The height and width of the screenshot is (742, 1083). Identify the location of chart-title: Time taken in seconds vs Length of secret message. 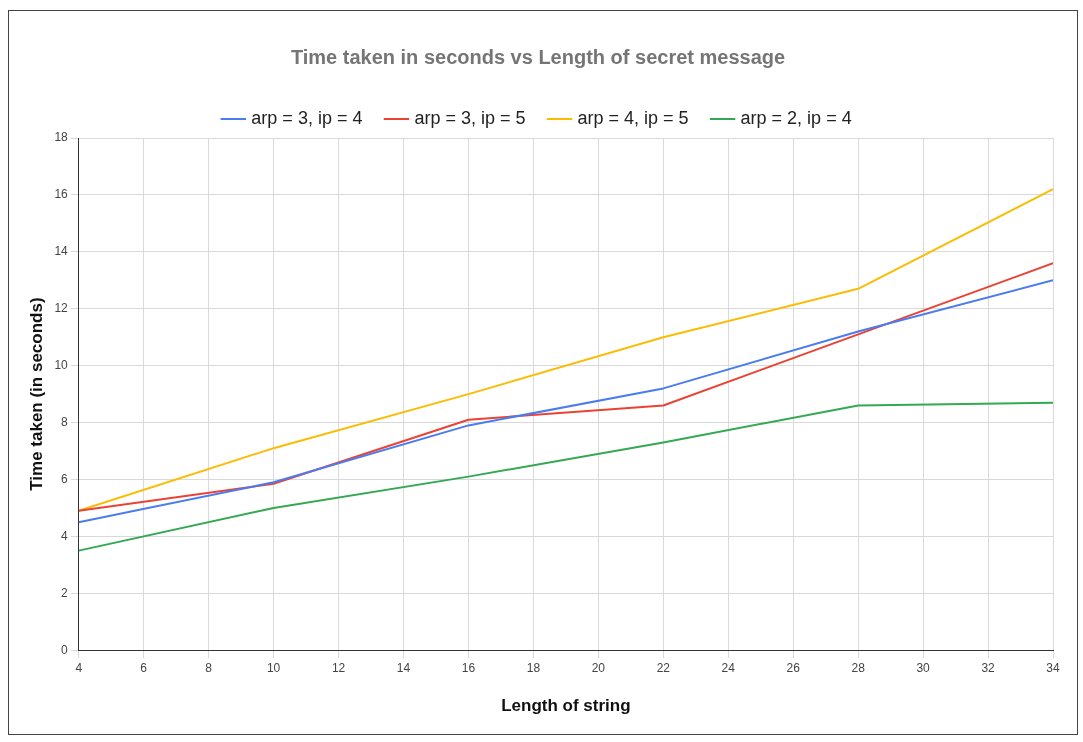
(538, 56).